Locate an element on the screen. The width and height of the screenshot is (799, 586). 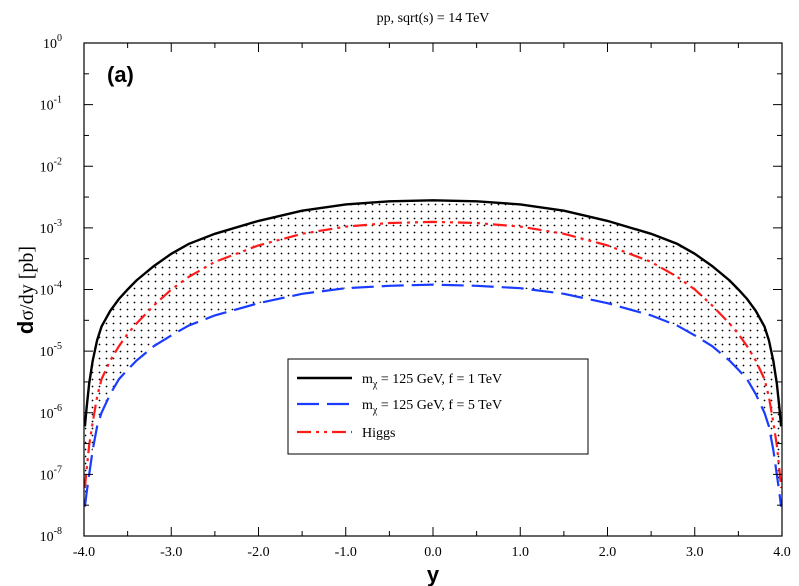
x-tick-label: -1.0 is located at coordinates (346, 552).